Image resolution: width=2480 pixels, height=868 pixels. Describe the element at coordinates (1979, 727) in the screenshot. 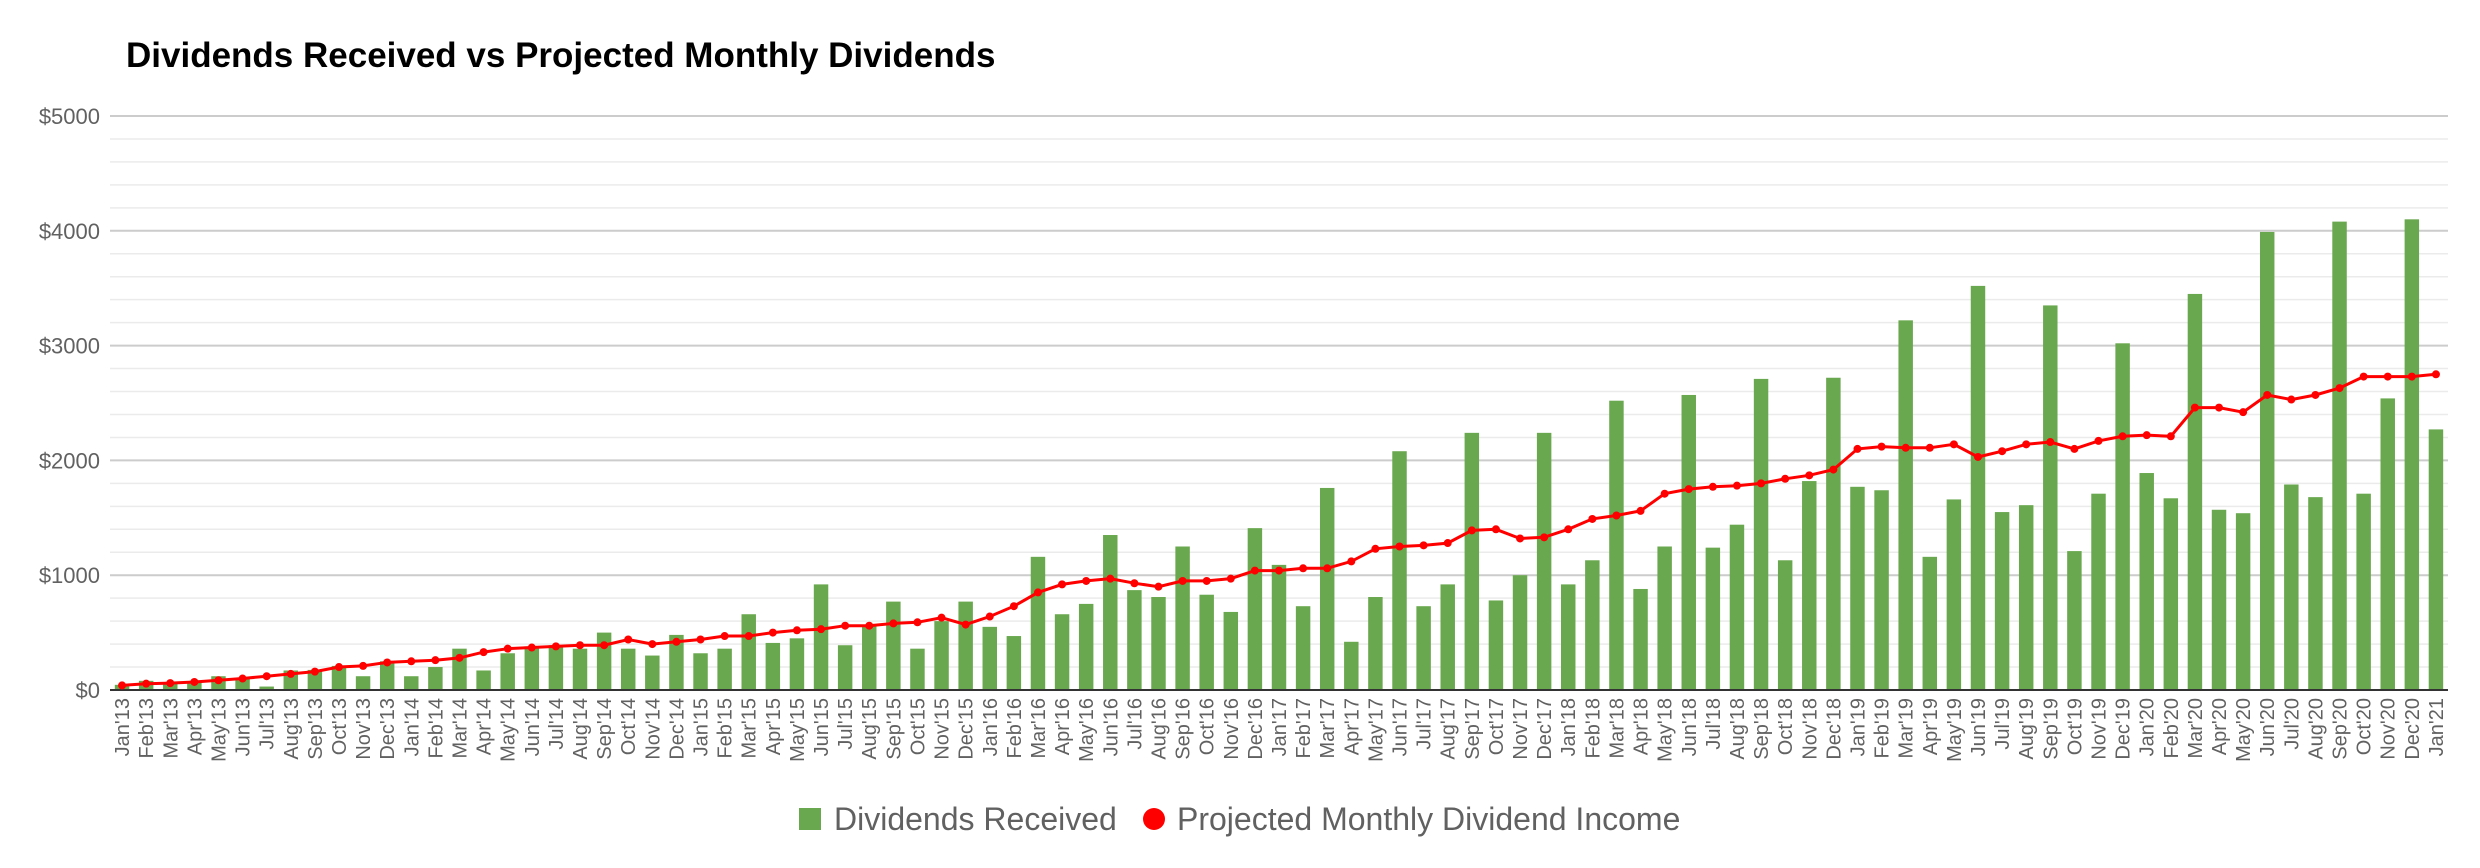

I see `x-tick-label: Jun'19` at that location.